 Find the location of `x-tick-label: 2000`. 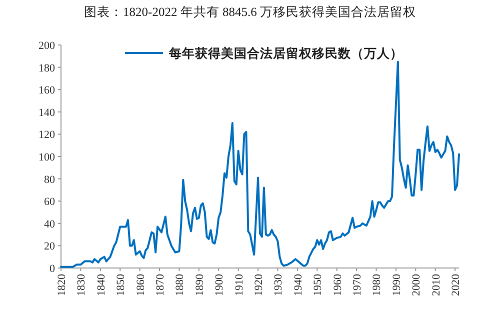

x-tick-label: 2000 is located at coordinates (416, 285).